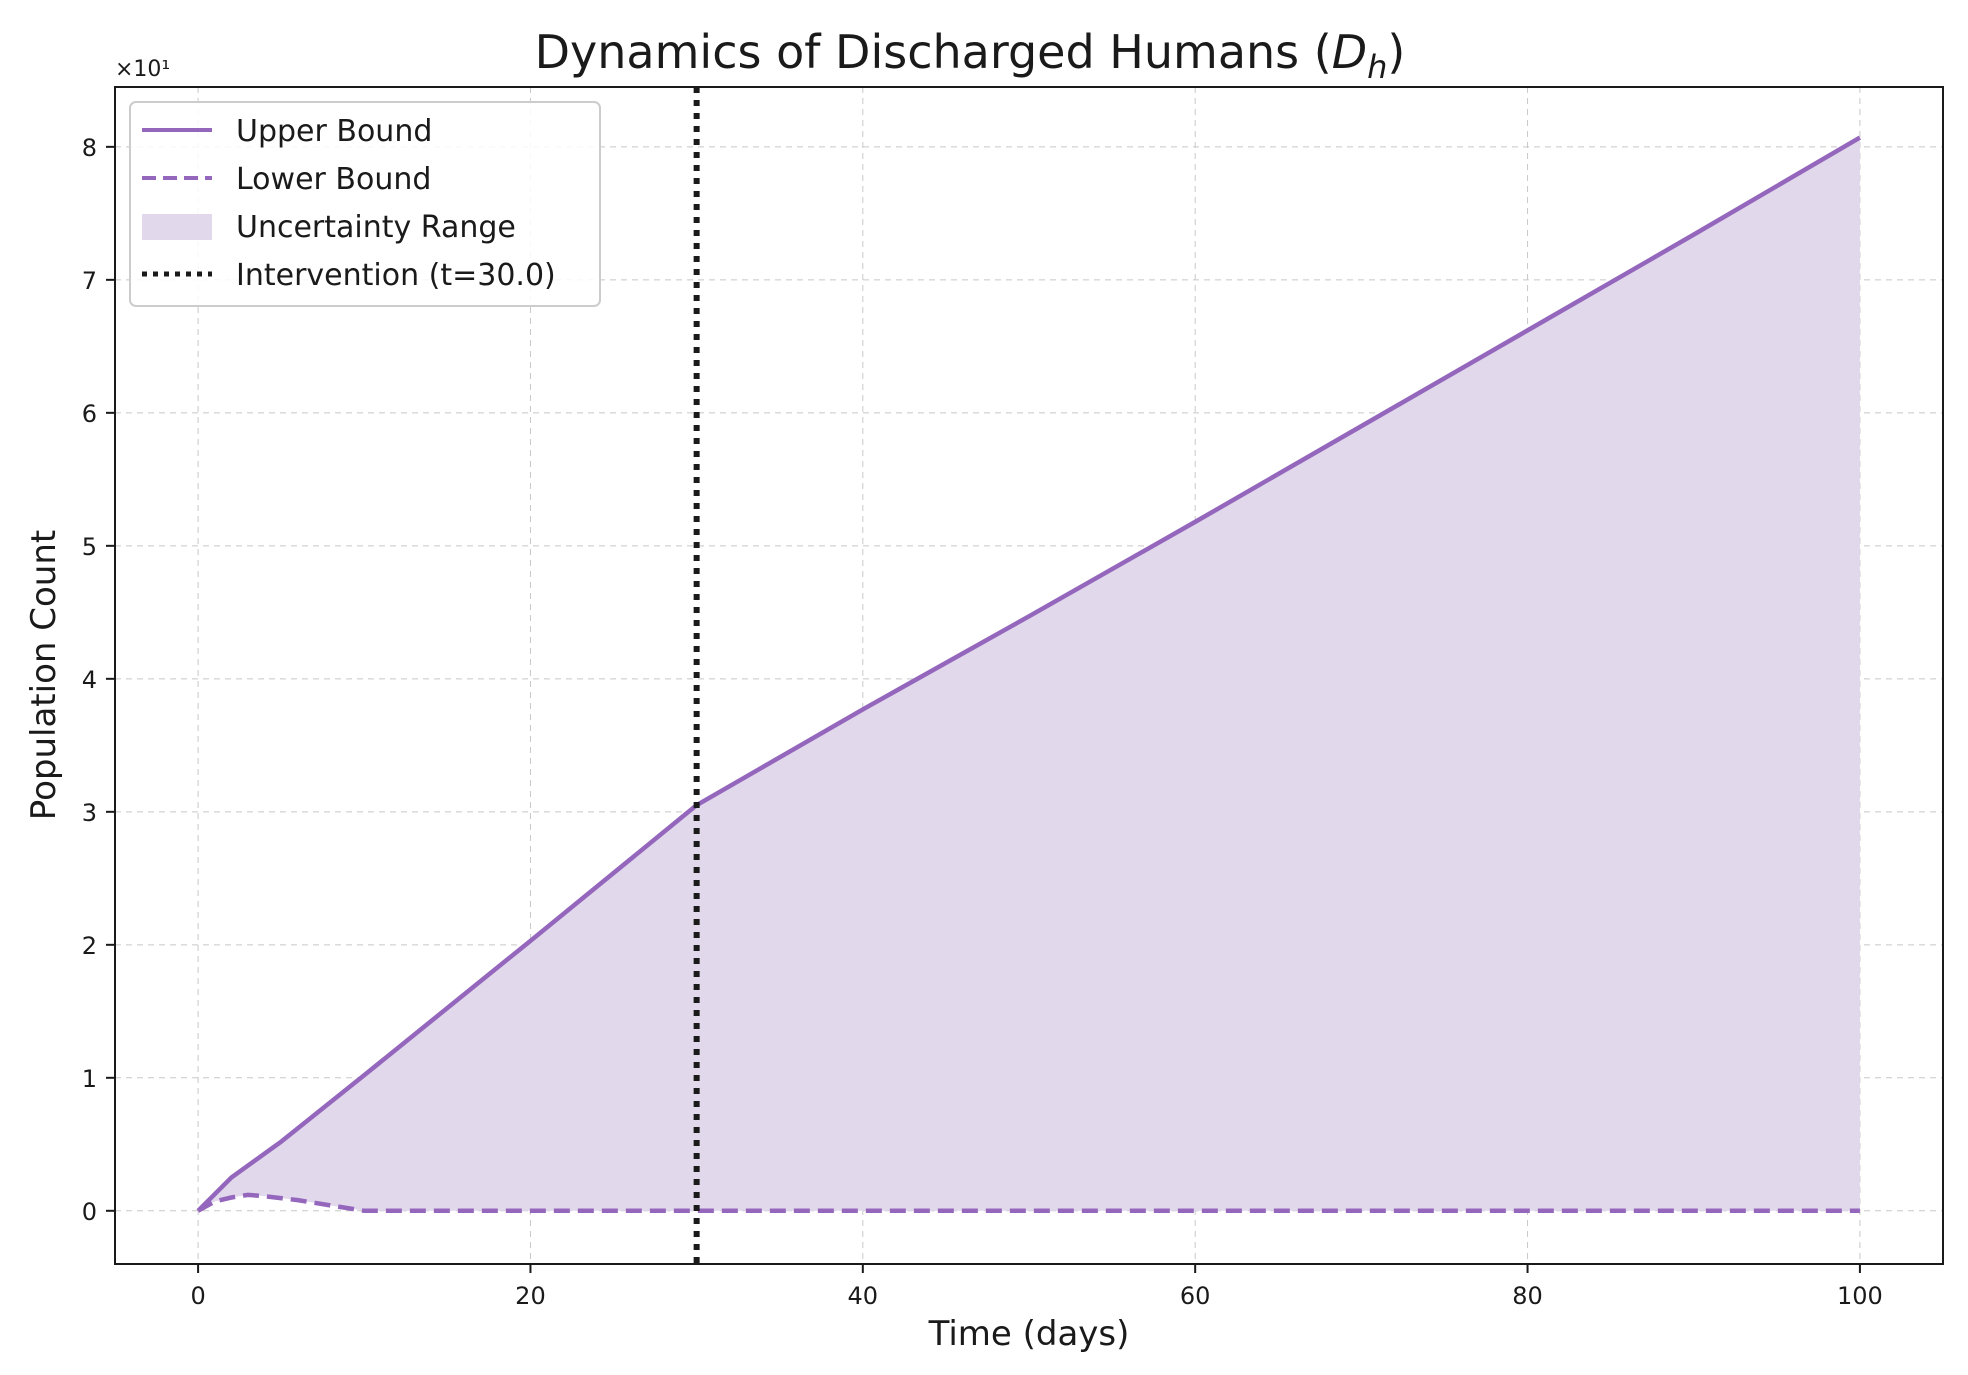 The image size is (1968, 1375). What do you see at coordinates (44, 675) in the screenshot?
I see `y-axis-label: Population Count` at bounding box center [44, 675].